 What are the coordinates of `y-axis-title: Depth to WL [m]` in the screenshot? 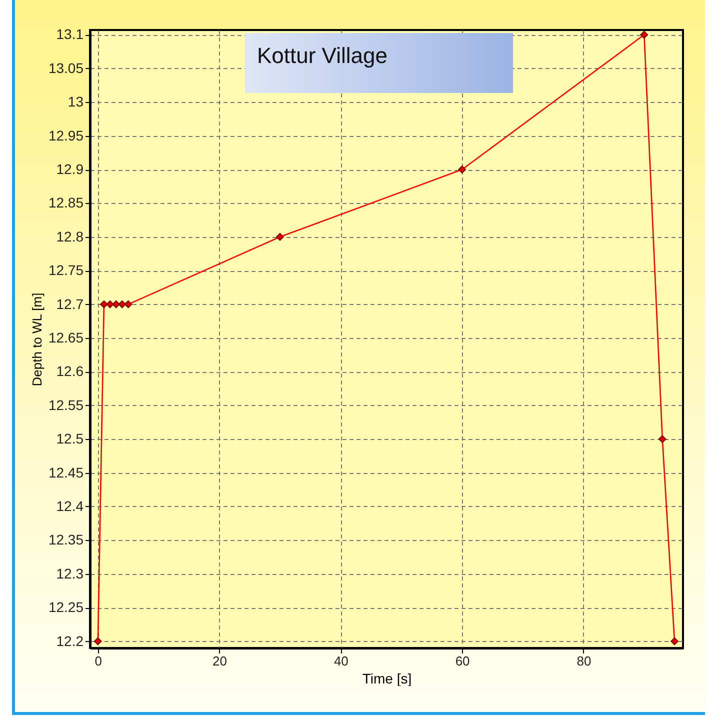 It's located at (36, 339).